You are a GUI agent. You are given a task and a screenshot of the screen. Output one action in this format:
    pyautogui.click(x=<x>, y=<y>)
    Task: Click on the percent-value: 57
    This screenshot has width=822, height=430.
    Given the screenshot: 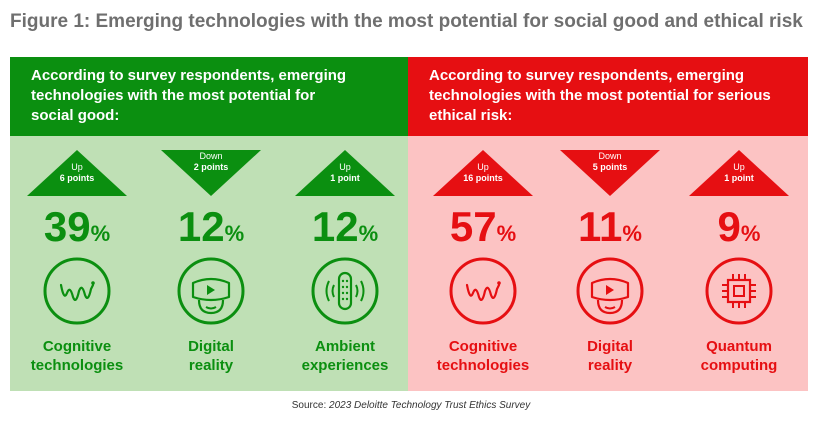 What is the action you would take?
    pyautogui.click(x=473, y=226)
    